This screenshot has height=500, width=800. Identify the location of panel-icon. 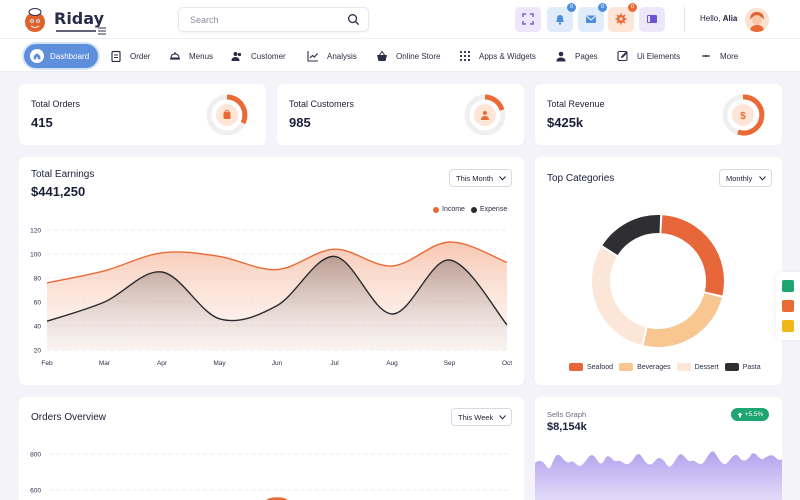
(652, 19).